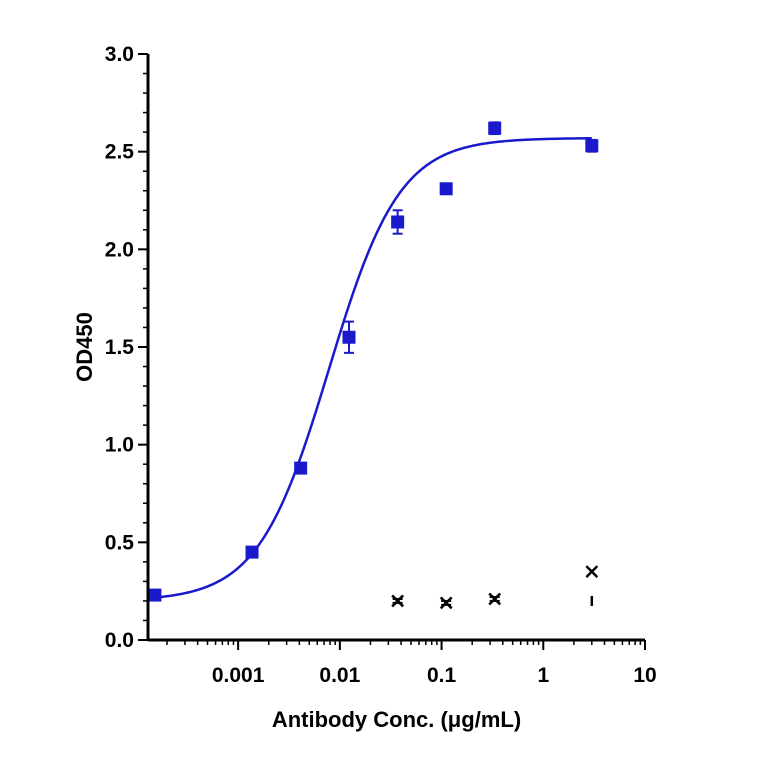  I want to click on x-axis-title: Antibody Conc. (μg/mL), so click(396, 719).